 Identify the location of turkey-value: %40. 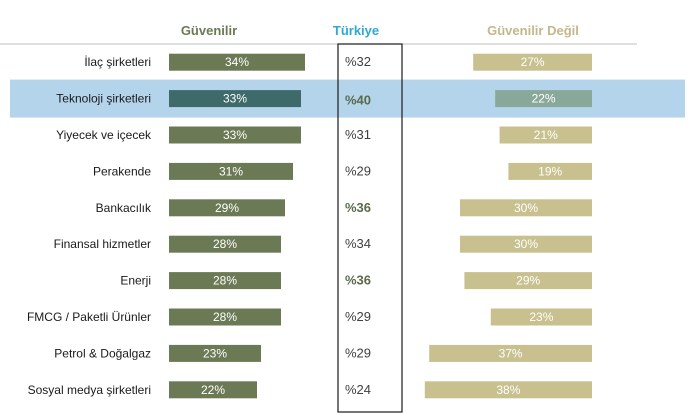
(358, 100).